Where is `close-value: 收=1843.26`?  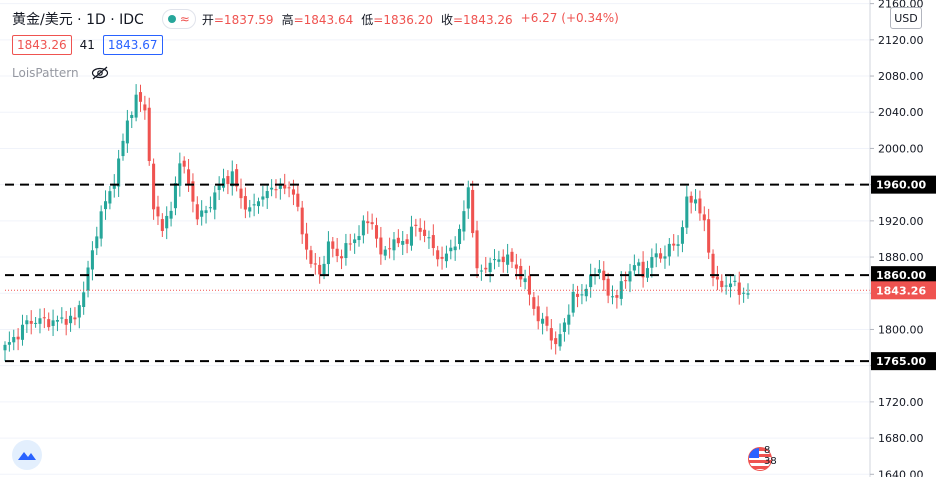 close-value: 收=1843.26 is located at coordinates (476, 19).